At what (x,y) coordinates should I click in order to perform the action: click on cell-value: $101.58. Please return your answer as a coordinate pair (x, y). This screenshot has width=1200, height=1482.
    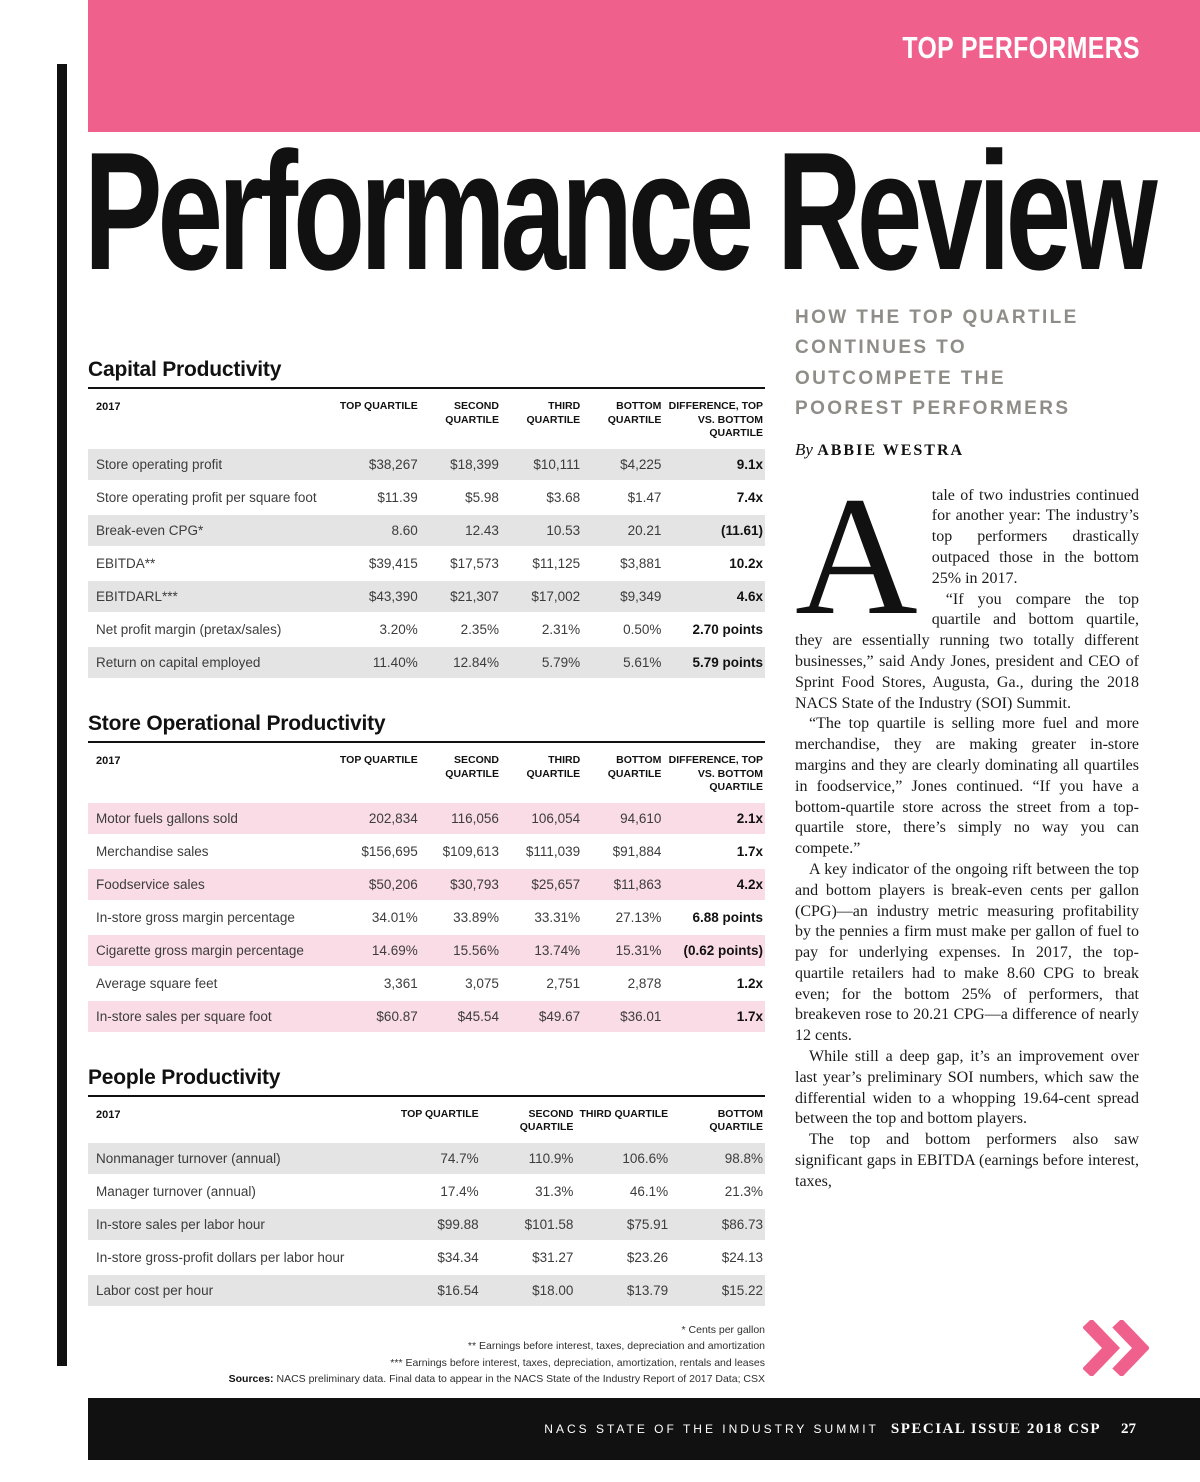
    Looking at the image, I should click on (528, 1225).